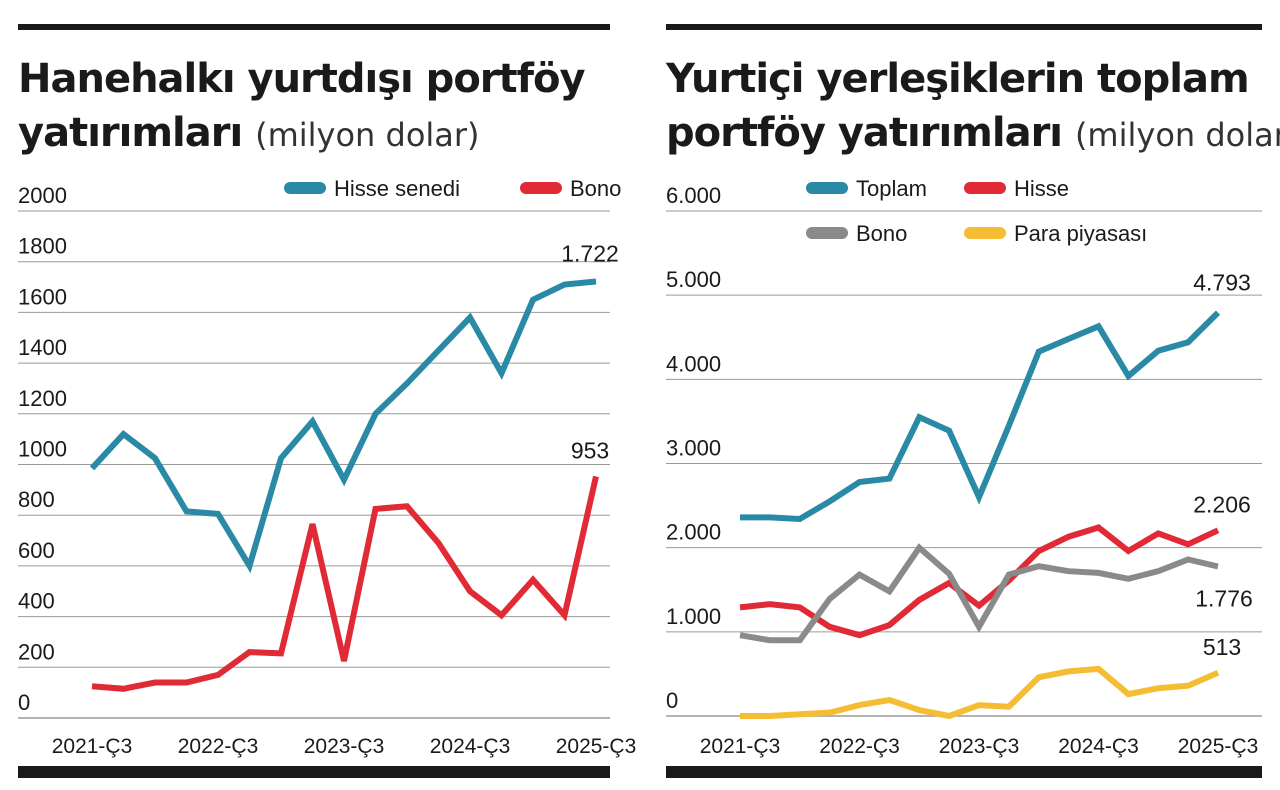 The image size is (1280, 790). Describe the element at coordinates (859, 746) in the screenshot. I see `right-x-tick-label: 2022-Ç3` at that location.